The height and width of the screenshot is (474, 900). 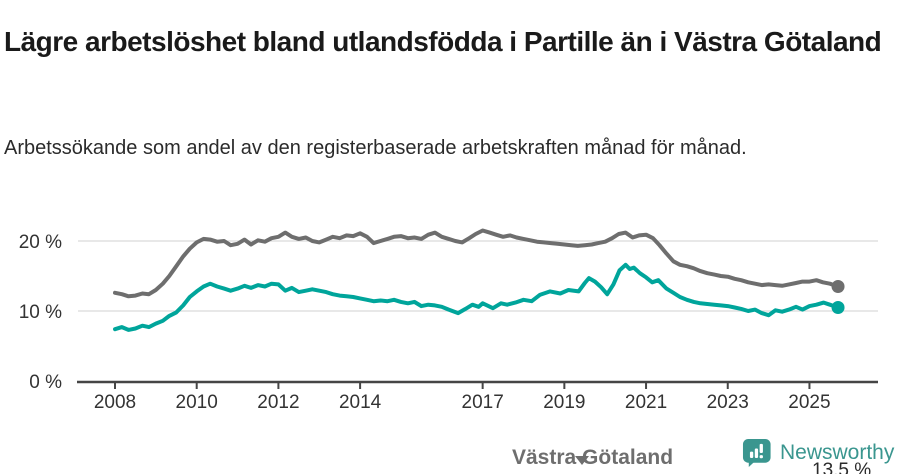 I want to click on y-tick-label: 0 %, so click(x=45, y=382).